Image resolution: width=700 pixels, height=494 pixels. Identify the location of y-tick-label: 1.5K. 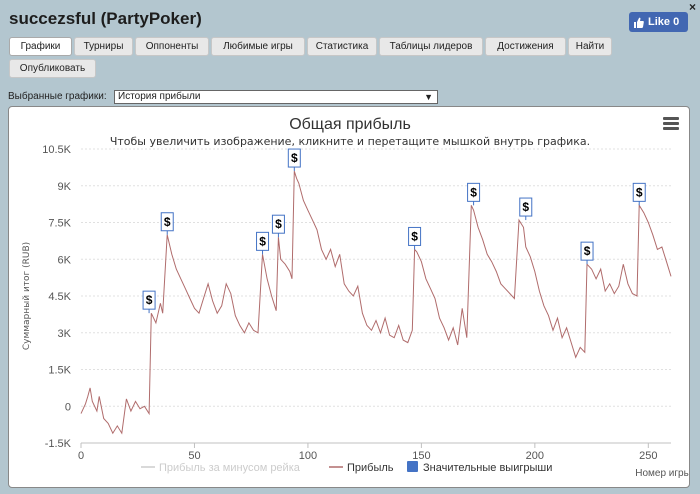
(59, 371).